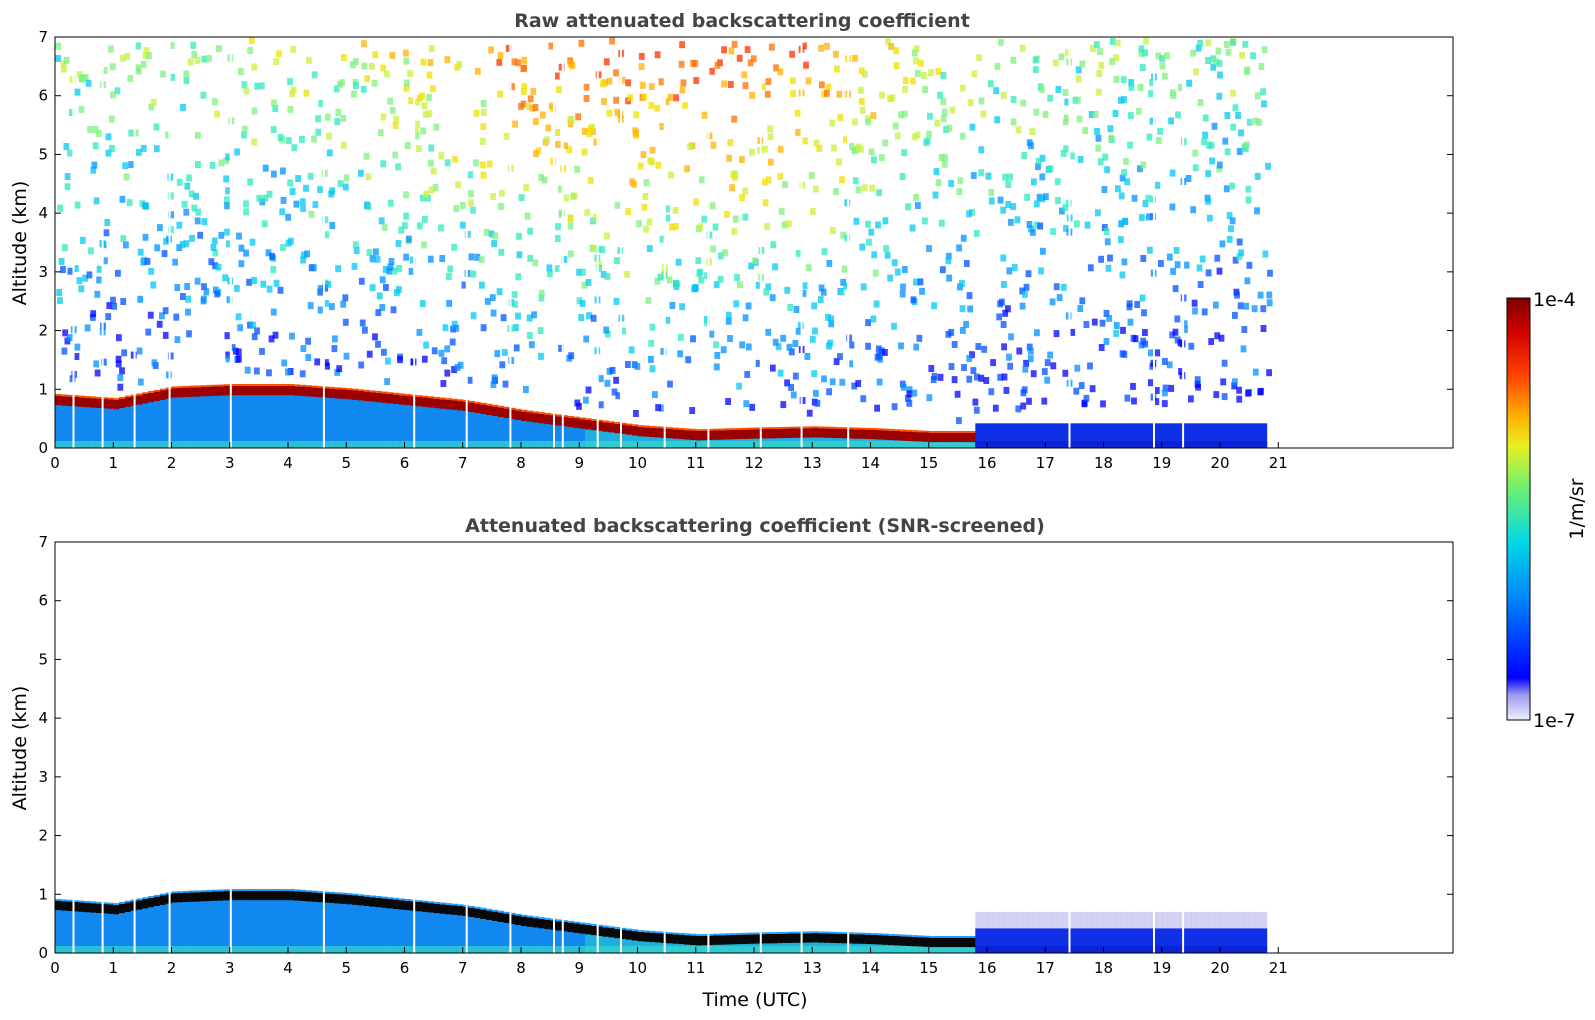 Image resolution: width=1595 pixels, height=1020 pixels. What do you see at coordinates (43, 272) in the screenshot?
I see `y-tick-label: 3` at bounding box center [43, 272].